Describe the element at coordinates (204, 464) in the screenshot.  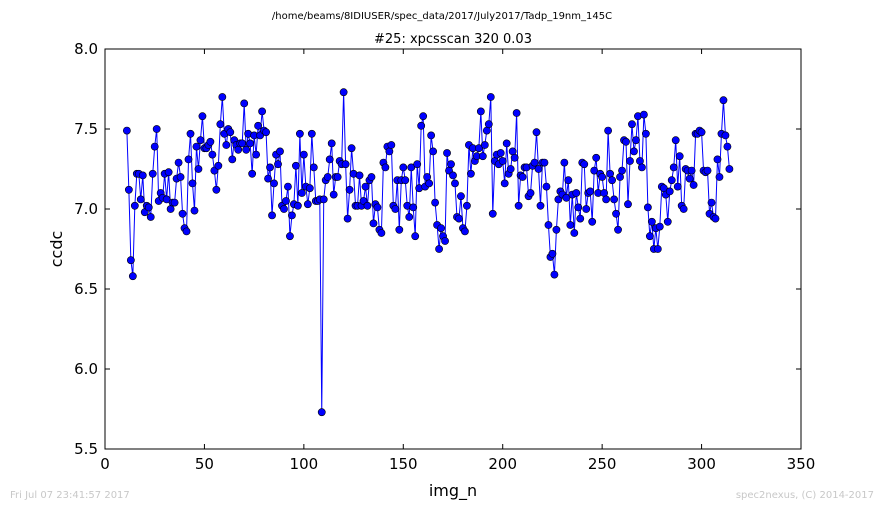
I see `x-tick-label: 50` at that location.